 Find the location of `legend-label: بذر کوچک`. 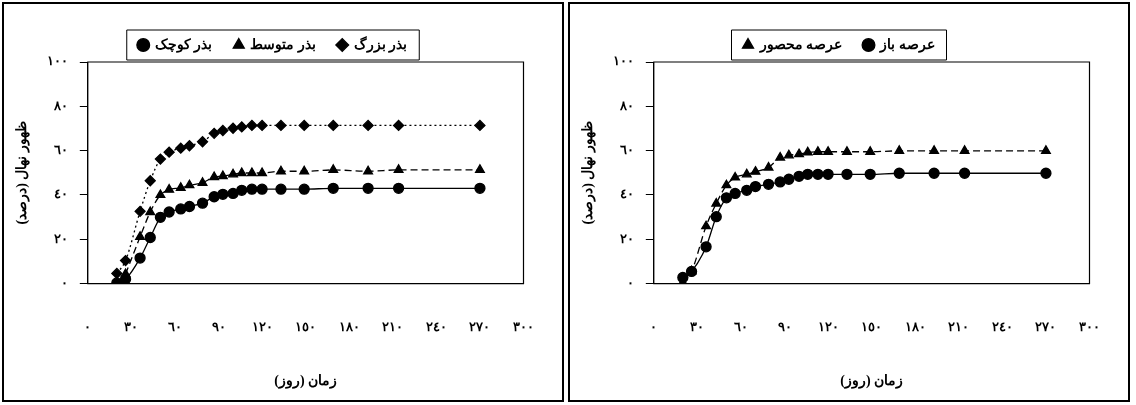

legend-label: بذر کوچک is located at coordinates (183, 44).